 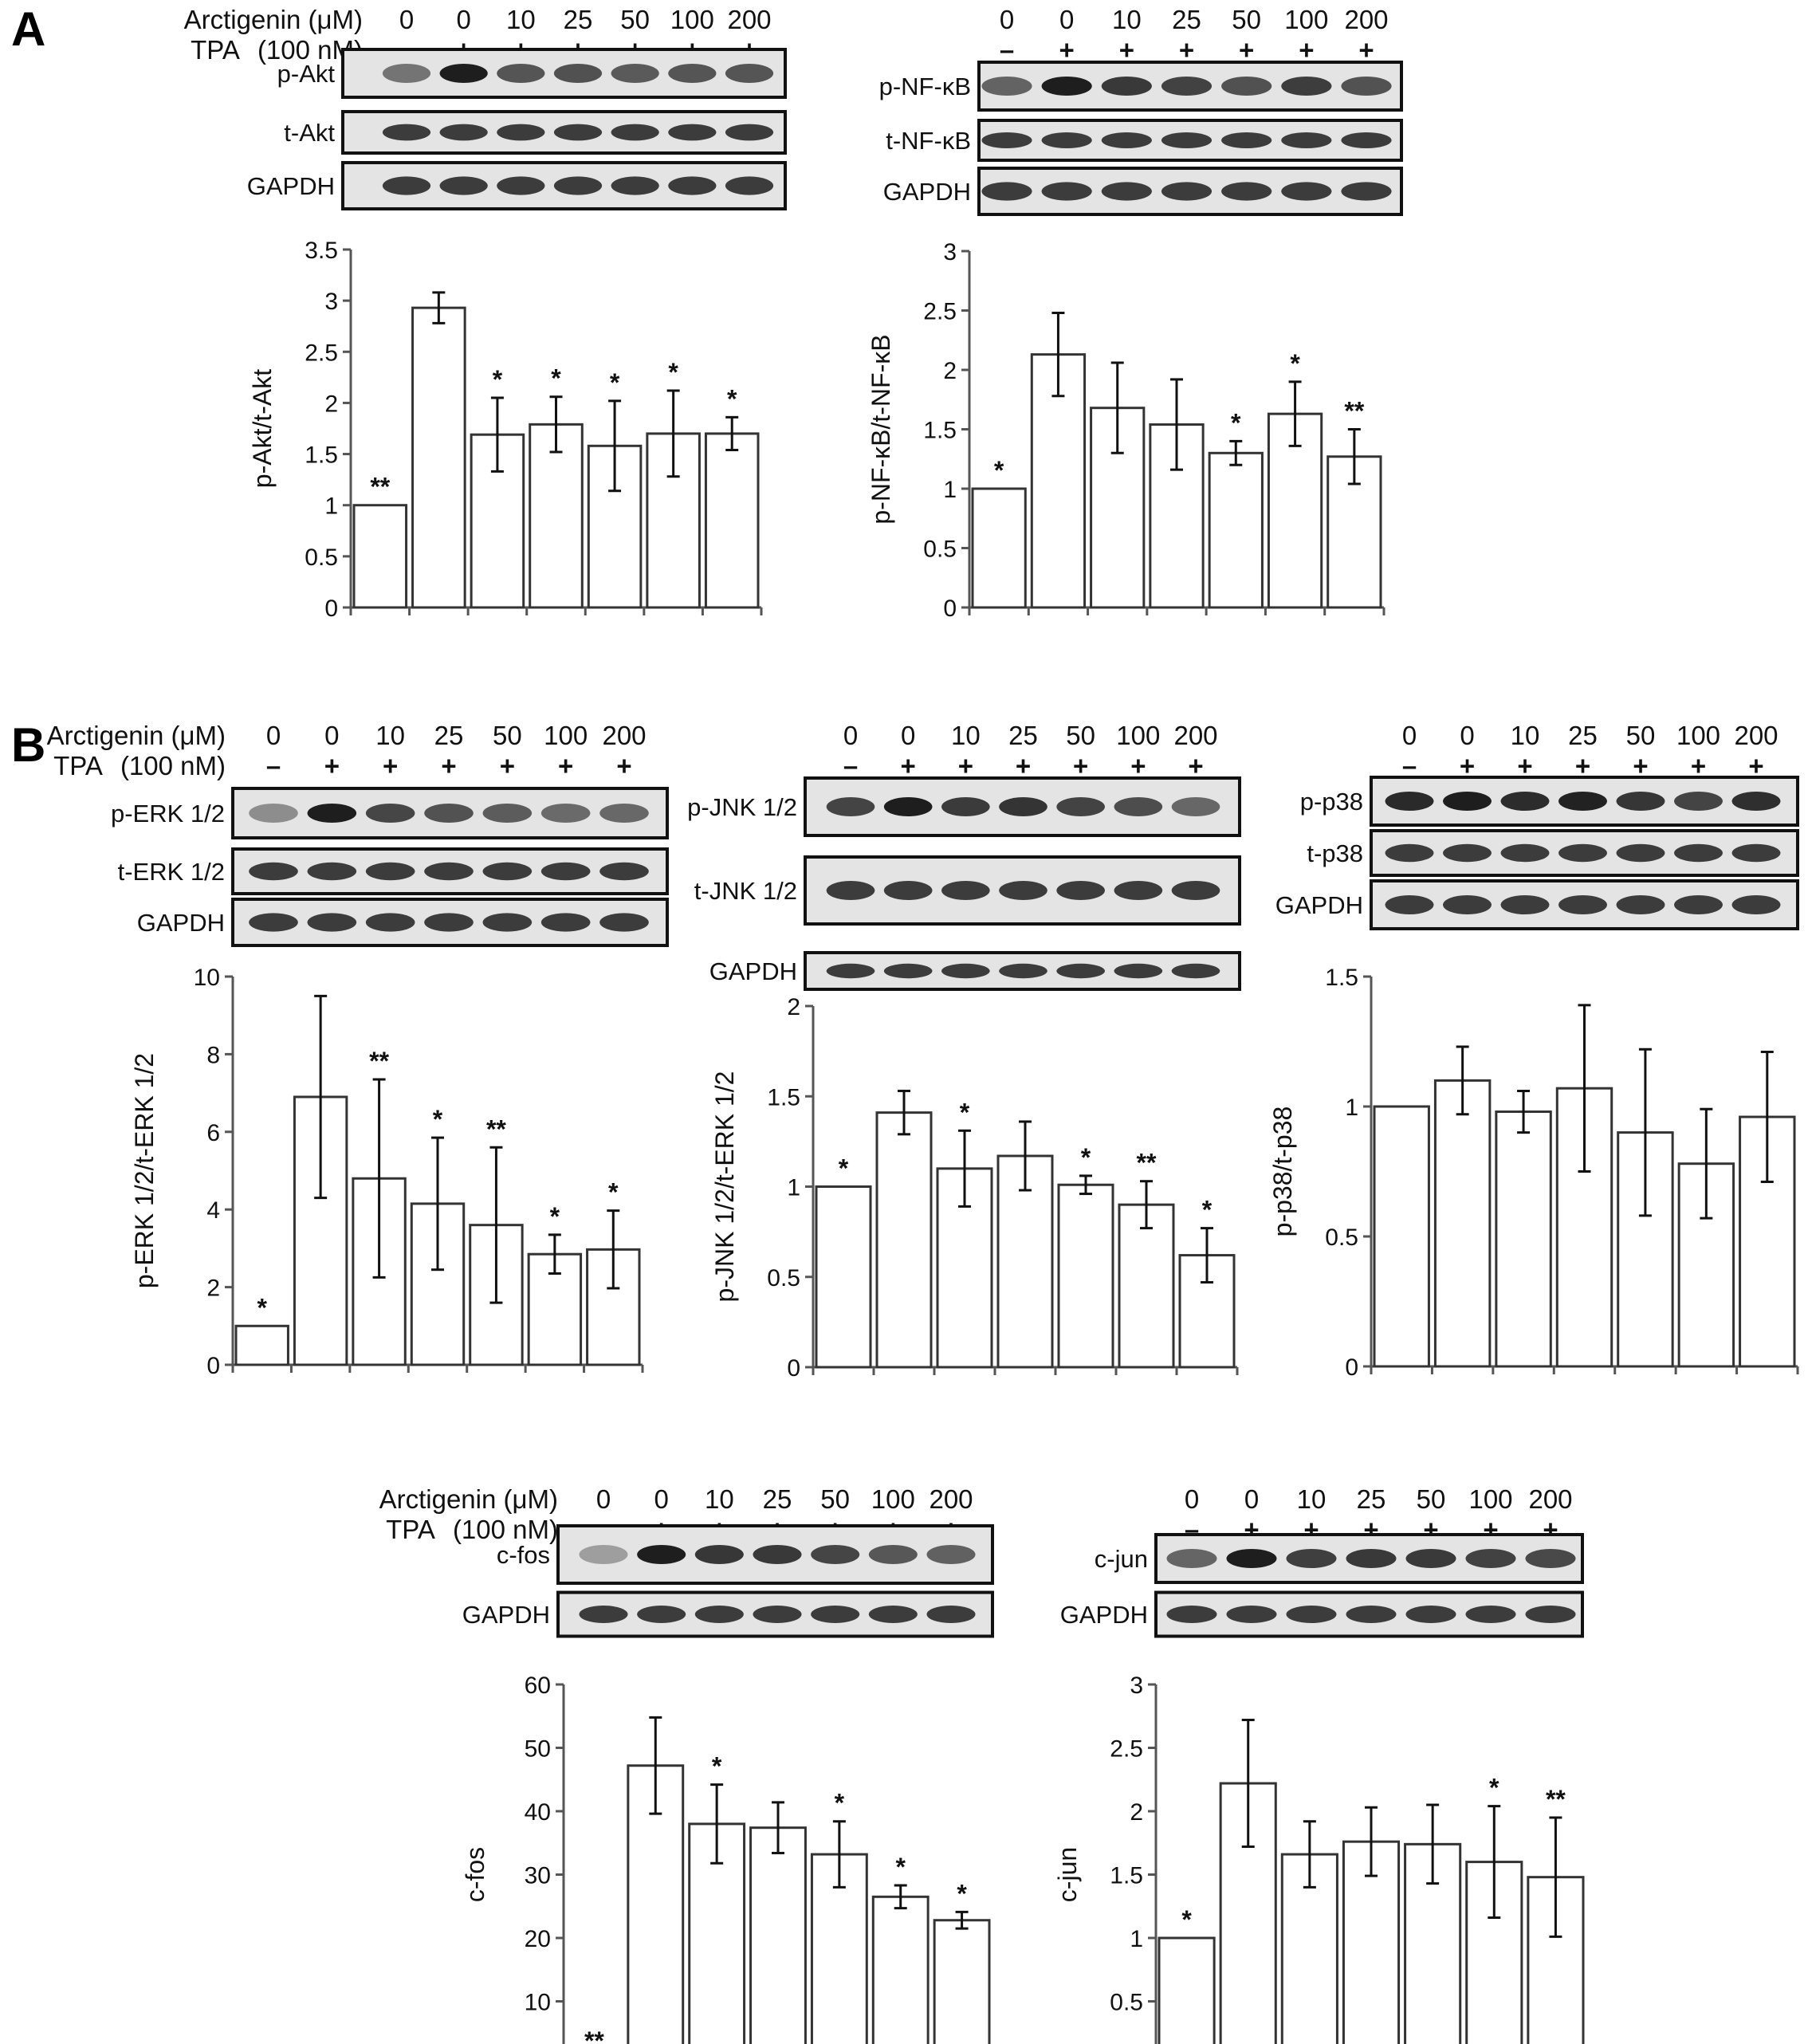 I want to click on blot-label: p-NF-κB, so click(x=925, y=86).